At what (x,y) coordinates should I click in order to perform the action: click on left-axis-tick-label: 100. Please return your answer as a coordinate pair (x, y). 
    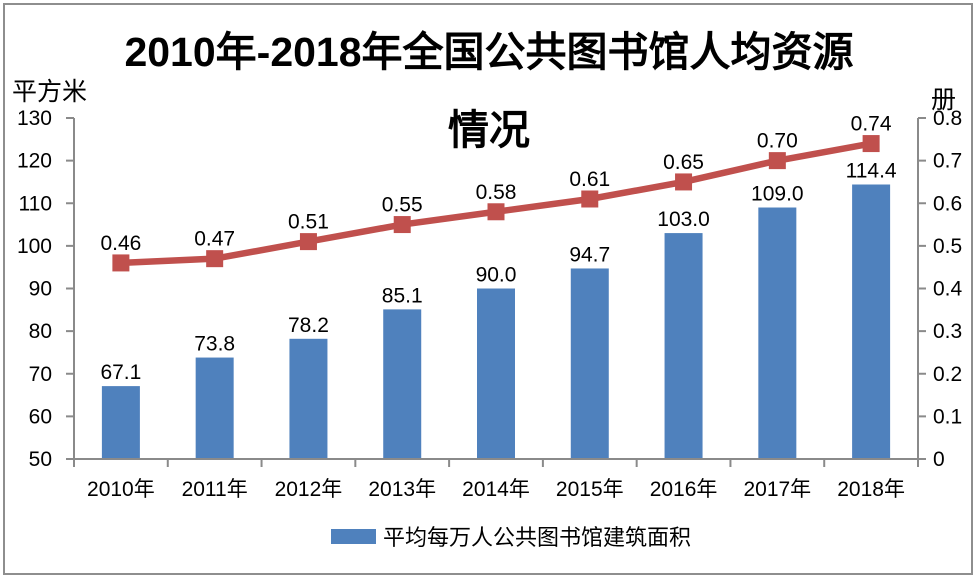
    Looking at the image, I should click on (34, 246).